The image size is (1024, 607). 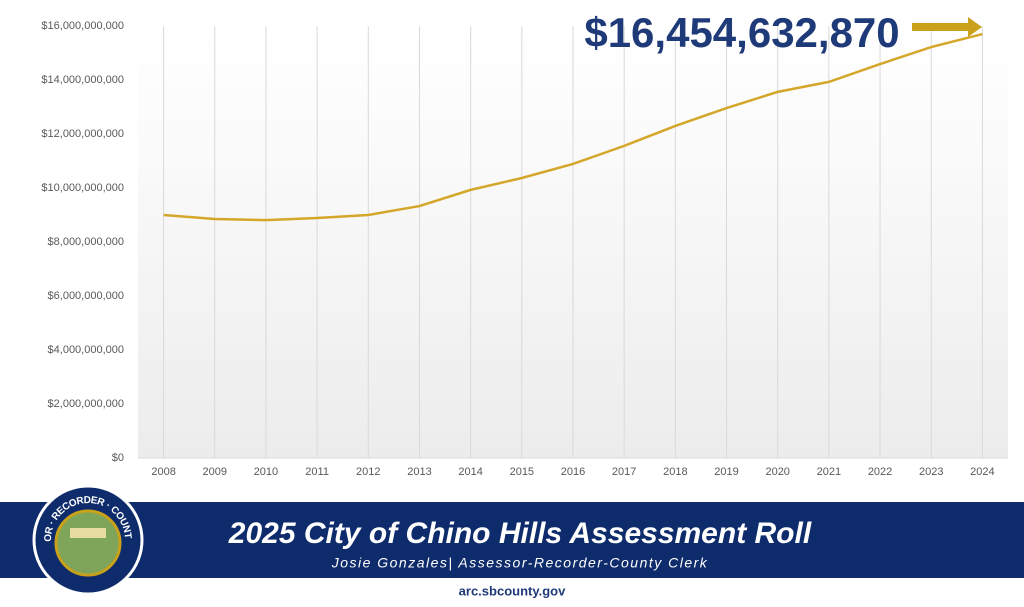 I want to click on y-tick-label: $8,000,000,000, so click(x=86, y=242).